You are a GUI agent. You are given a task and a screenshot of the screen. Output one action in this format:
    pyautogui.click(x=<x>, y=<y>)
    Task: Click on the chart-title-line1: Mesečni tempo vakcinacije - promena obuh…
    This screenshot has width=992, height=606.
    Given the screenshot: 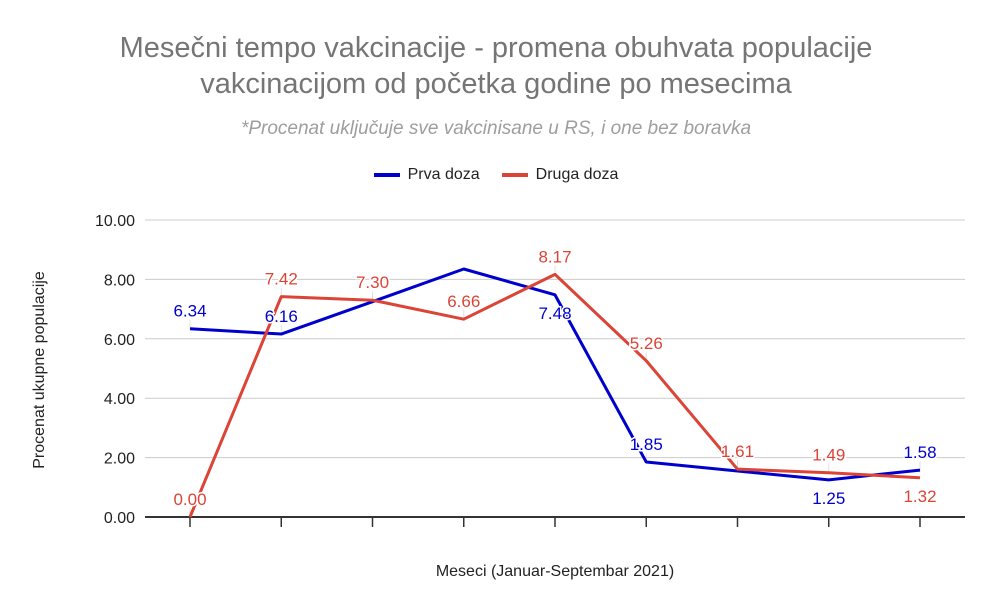 What is the action you would take?
    pyautogui.click(x=496, y=48)
    